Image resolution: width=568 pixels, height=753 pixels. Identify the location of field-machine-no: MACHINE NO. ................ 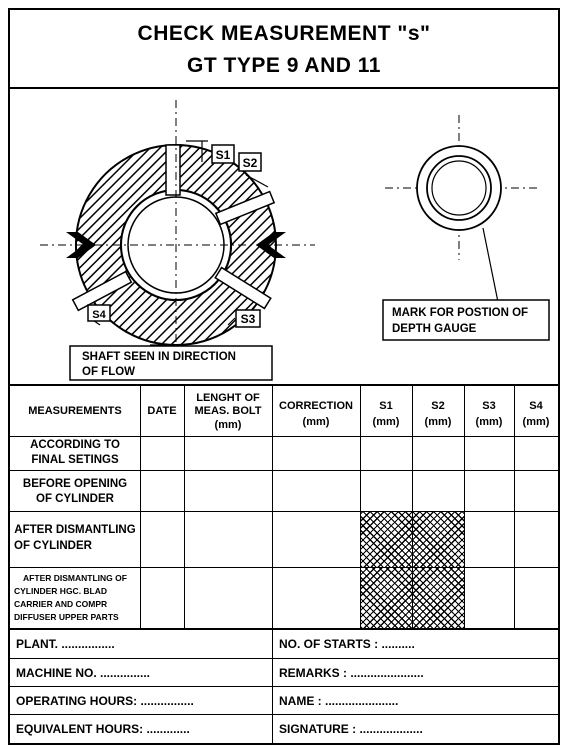
(83, 673).